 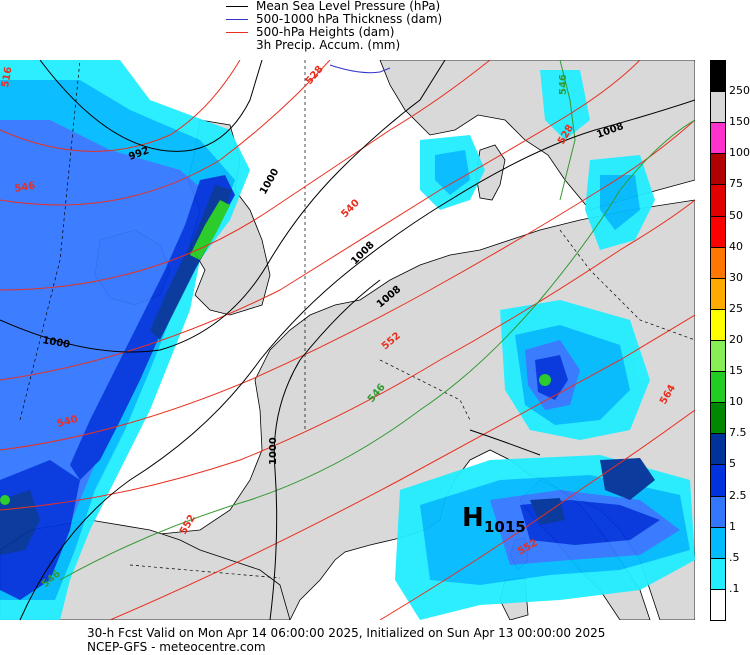 What do you see at coordinates (473, 518) in the screenshot?
I see `high-pressure-symbol: H` at bounding box center [473, 518].